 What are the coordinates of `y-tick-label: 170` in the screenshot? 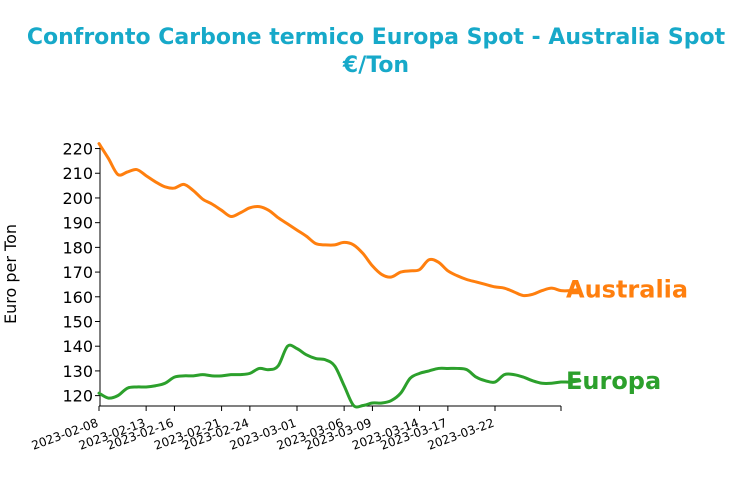 It's located at (77, 272).